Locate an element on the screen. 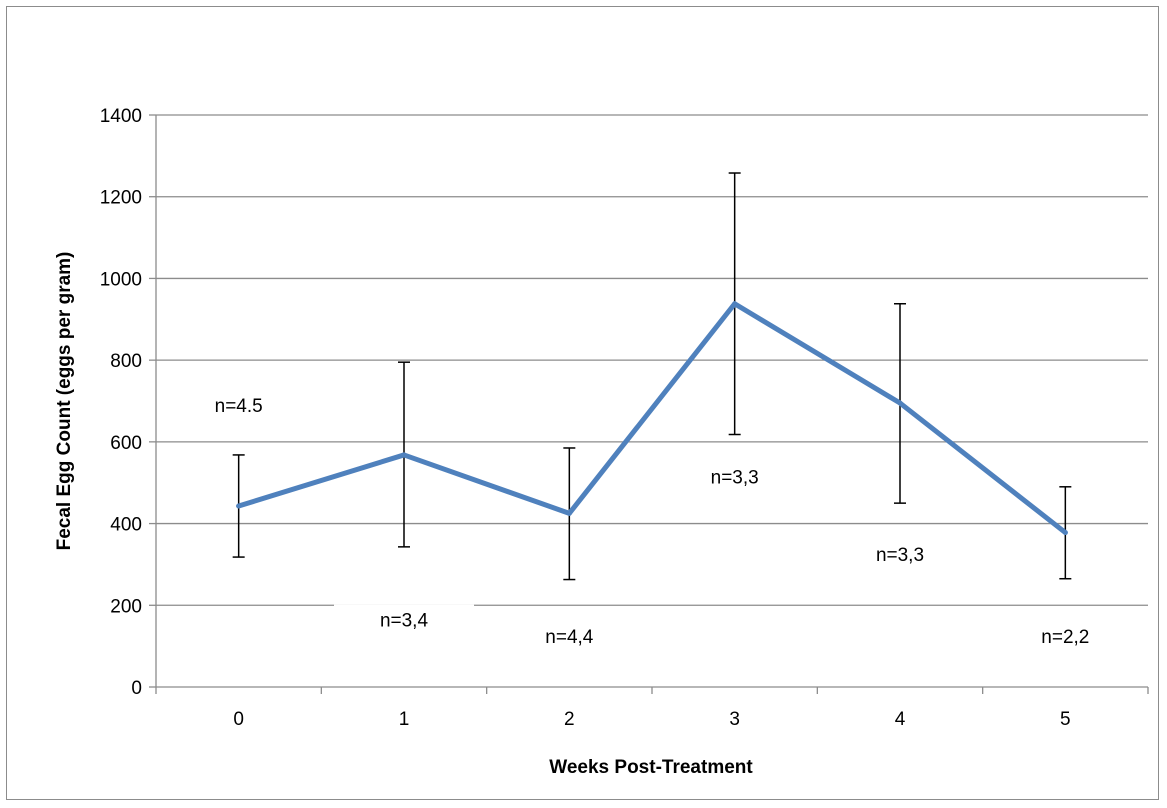 This screenshot has height=808, width=1167. y-tick-label: 1200 is located at coordinates (121, 198).